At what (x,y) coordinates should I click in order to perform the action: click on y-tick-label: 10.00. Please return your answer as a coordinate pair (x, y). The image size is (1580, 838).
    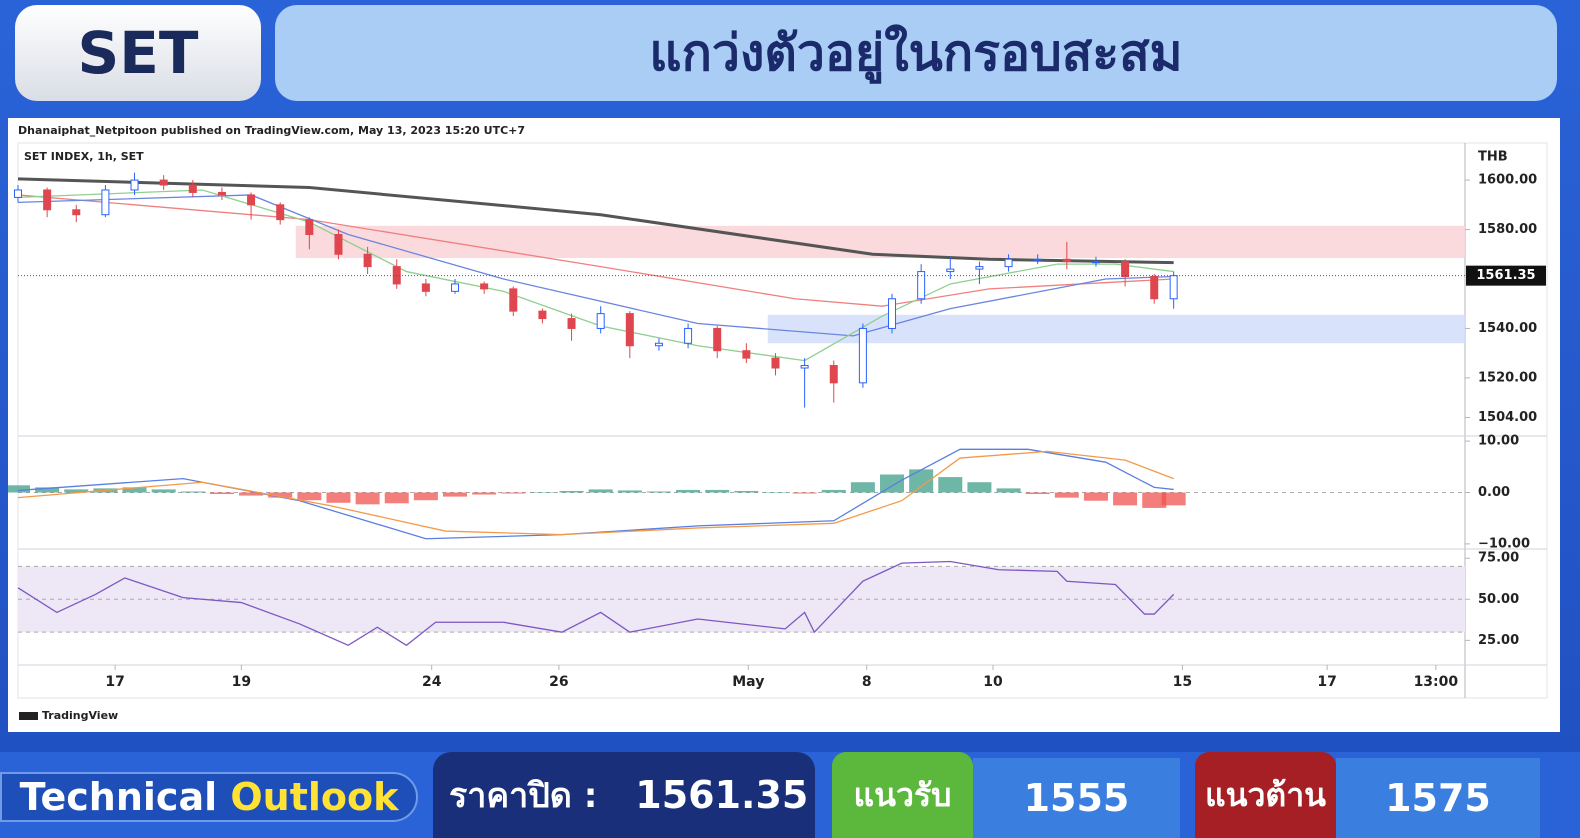
    Looking at the image, I should click on (1498, 441).